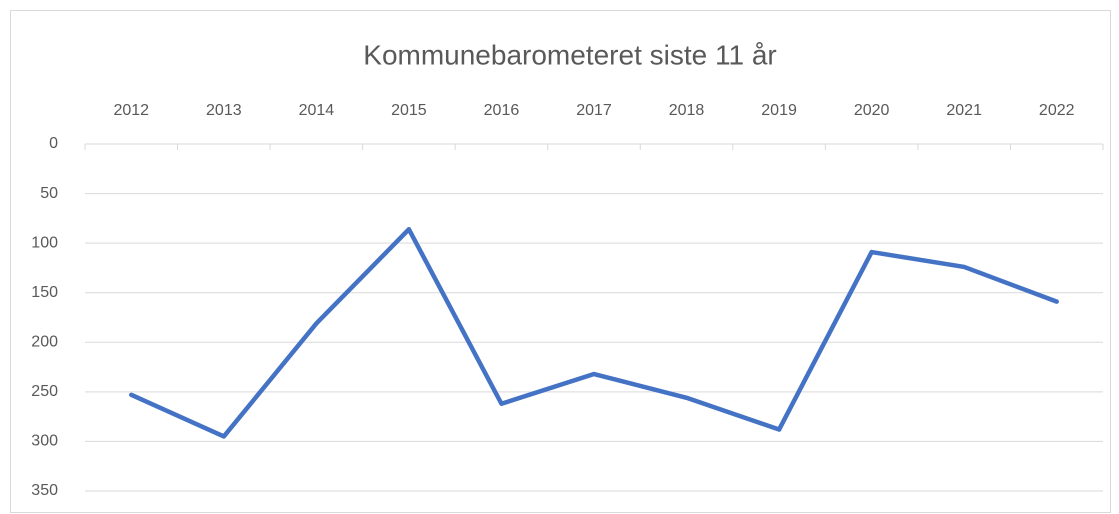  Describe the element at coordinates (224, 110) in the screenshot. I see `x-tick-label: 2013` at that location.